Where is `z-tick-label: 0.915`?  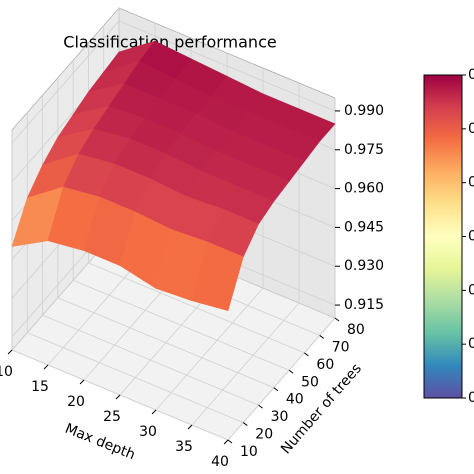 z-tick-label: 0.915 is located at coordinates (364, 305).